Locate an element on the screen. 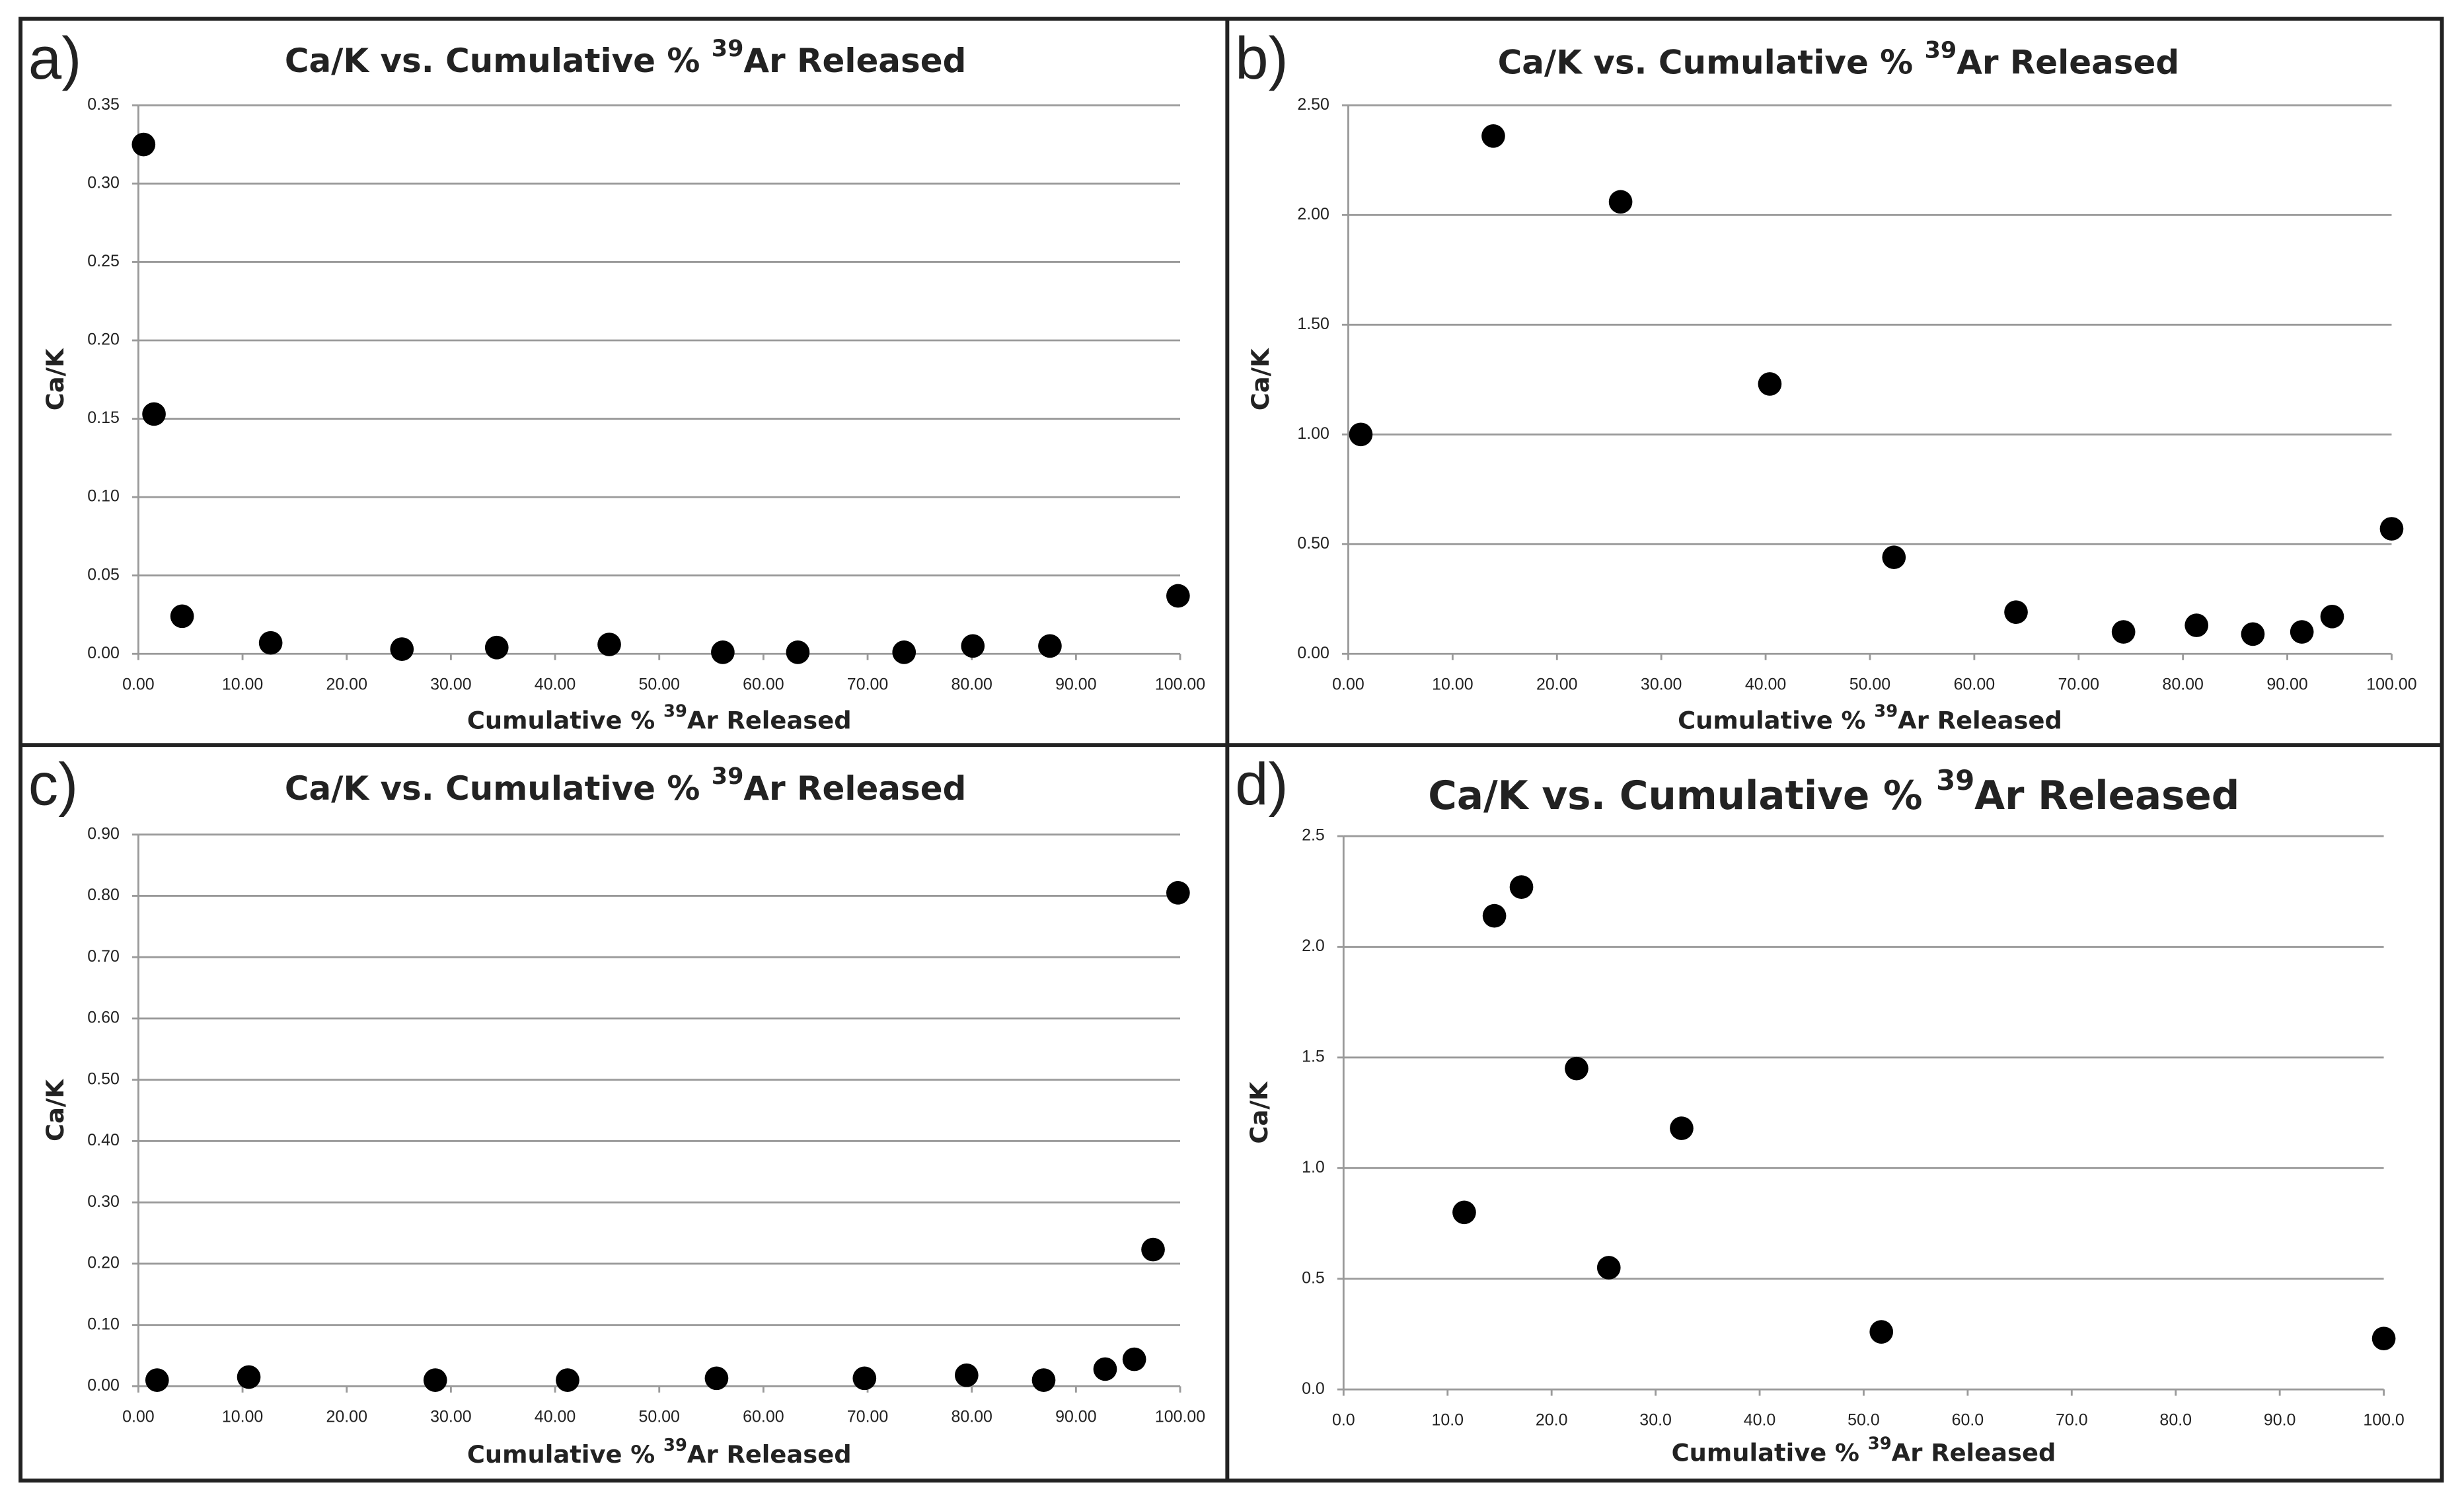 The image size is (2464, 1501). x-axis-label-superscript: 39 is located at coordinates (675, 1445).